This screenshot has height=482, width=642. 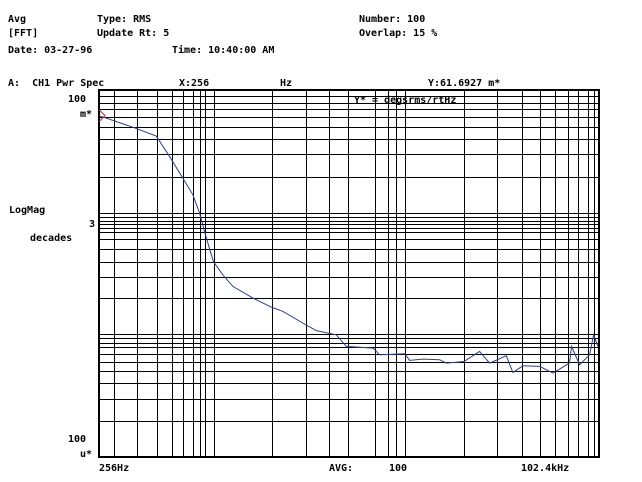 What do you see at coordinates (223, 50) in the screenshot?
I see `time-label: Time: 10:40:00 AM` at bounding box center [223, 50].